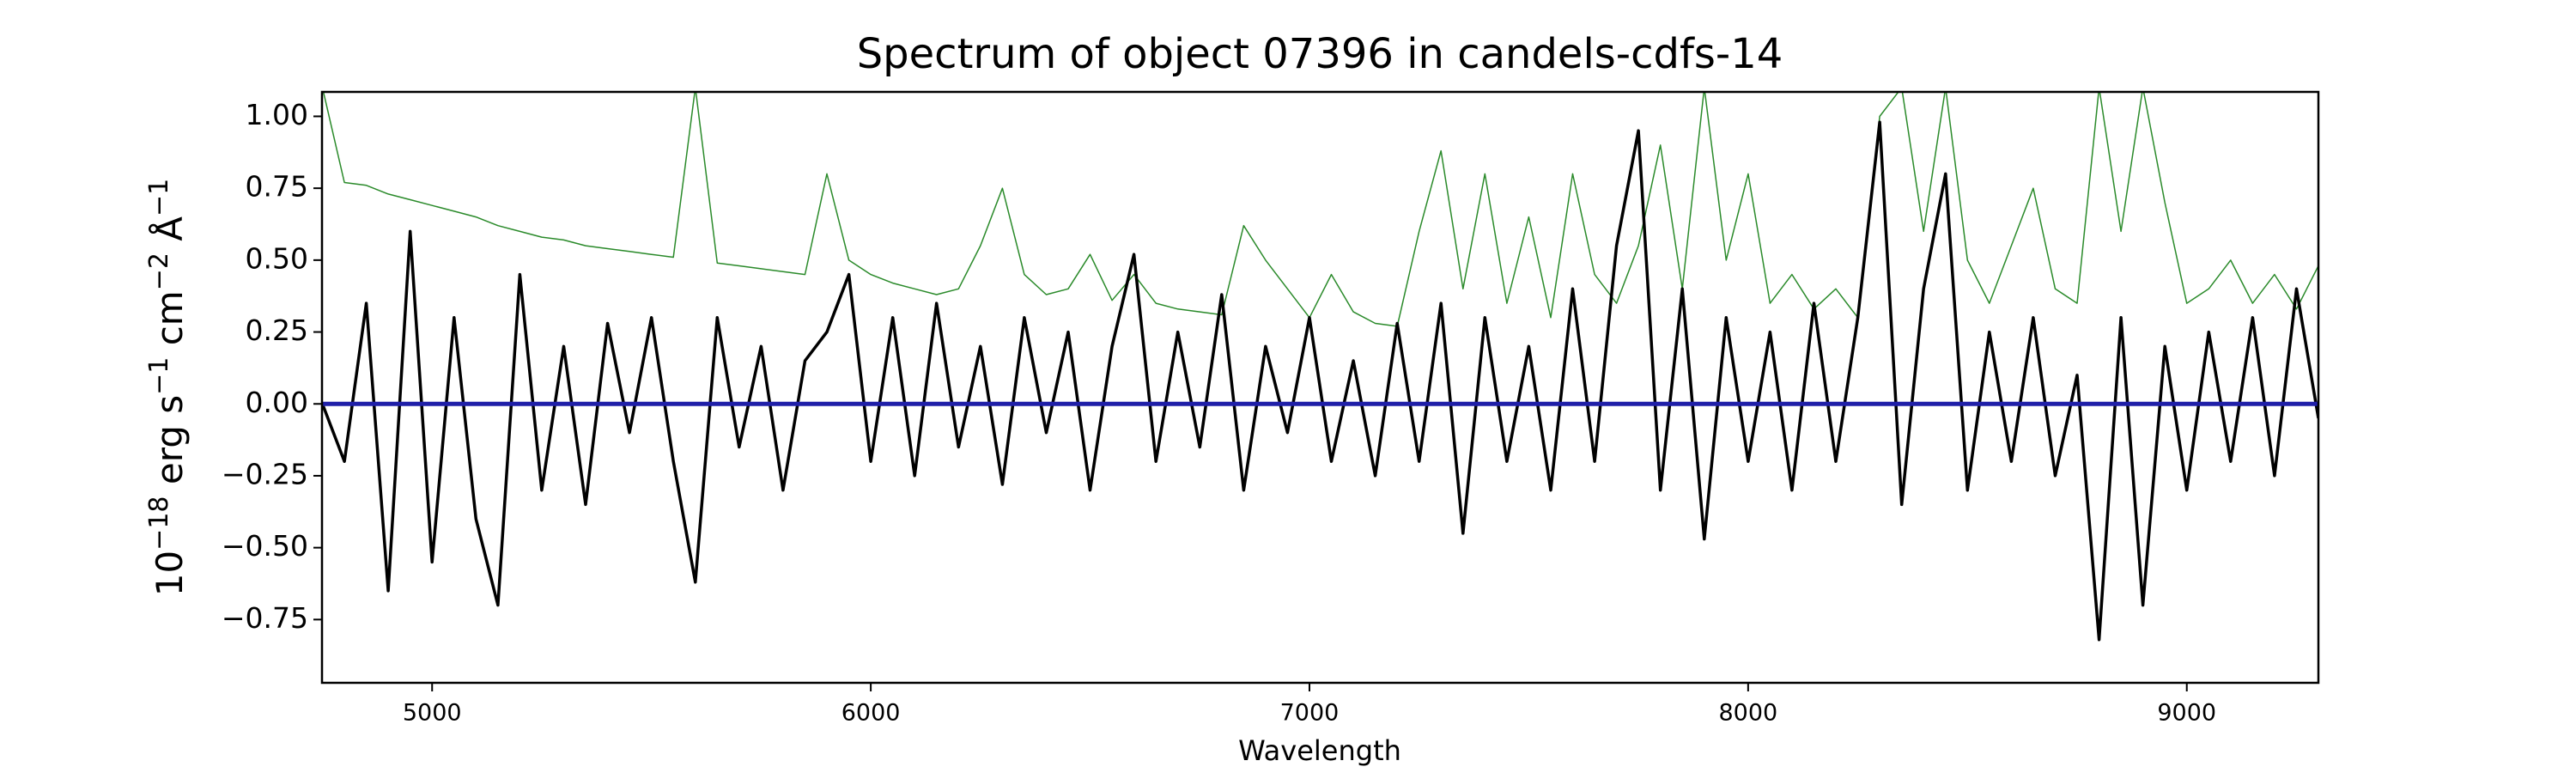 This screenshot has height=773, width=2576. Describe the element at coordinates (277, 114) in the screenshot. I see `y-tick-label: 1.00` at that location.